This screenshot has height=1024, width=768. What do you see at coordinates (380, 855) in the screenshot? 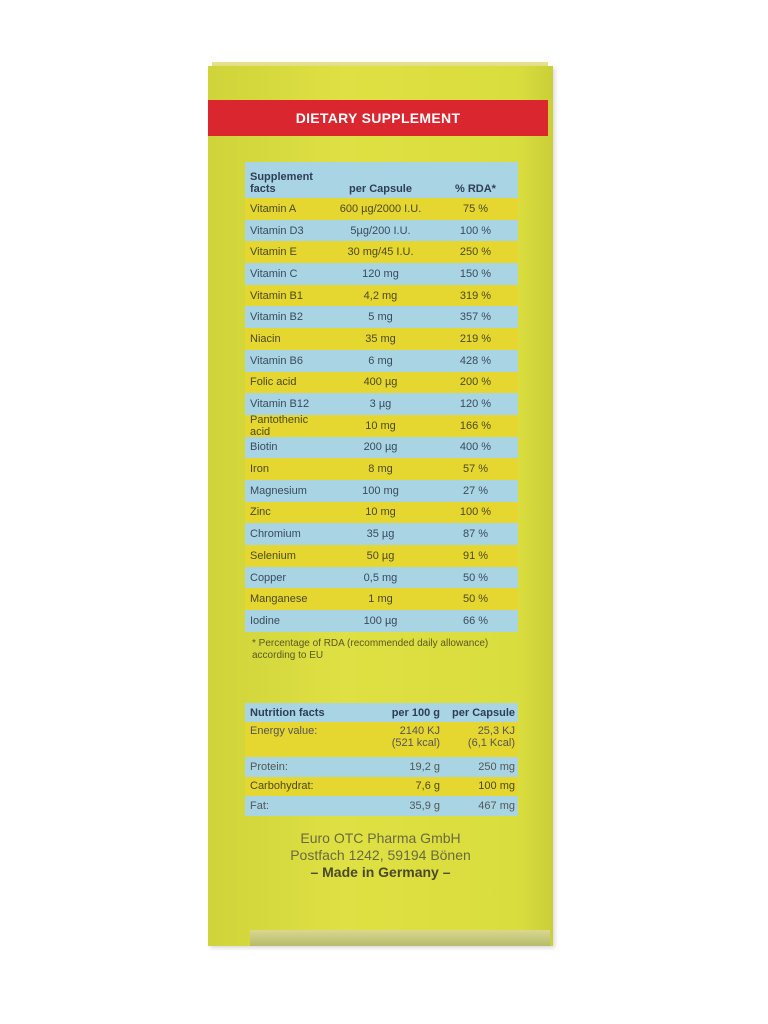
I see `company-address: Postfach 1242, 59194 Bönen` at bounding box center [380, 855].